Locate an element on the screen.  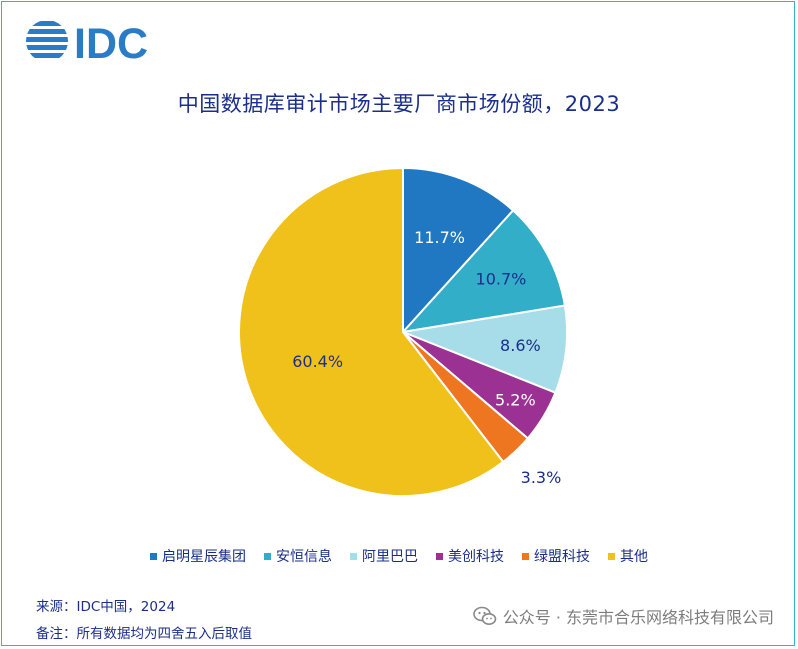
idc-logo: IDC is located at coordinates (87, 42).